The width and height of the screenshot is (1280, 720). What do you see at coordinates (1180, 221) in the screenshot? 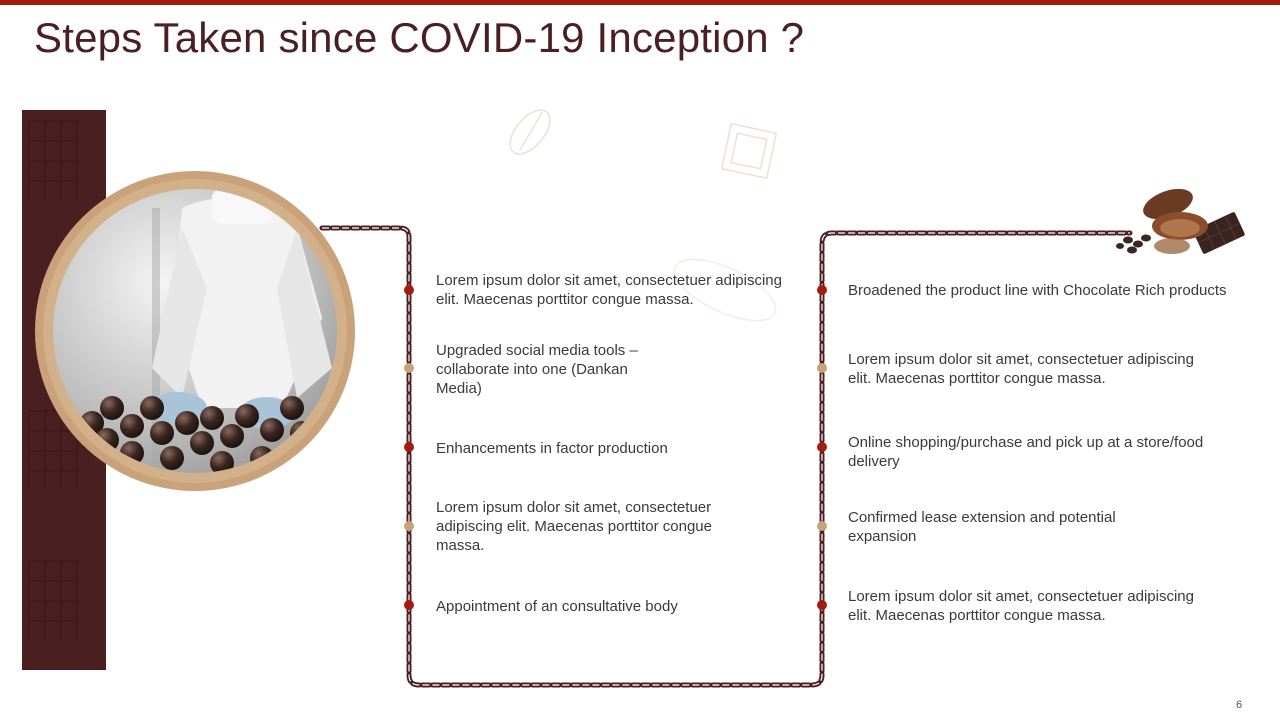
I see `cocoa-beans-chocolate-icon` at bounding box center [1180, 221].